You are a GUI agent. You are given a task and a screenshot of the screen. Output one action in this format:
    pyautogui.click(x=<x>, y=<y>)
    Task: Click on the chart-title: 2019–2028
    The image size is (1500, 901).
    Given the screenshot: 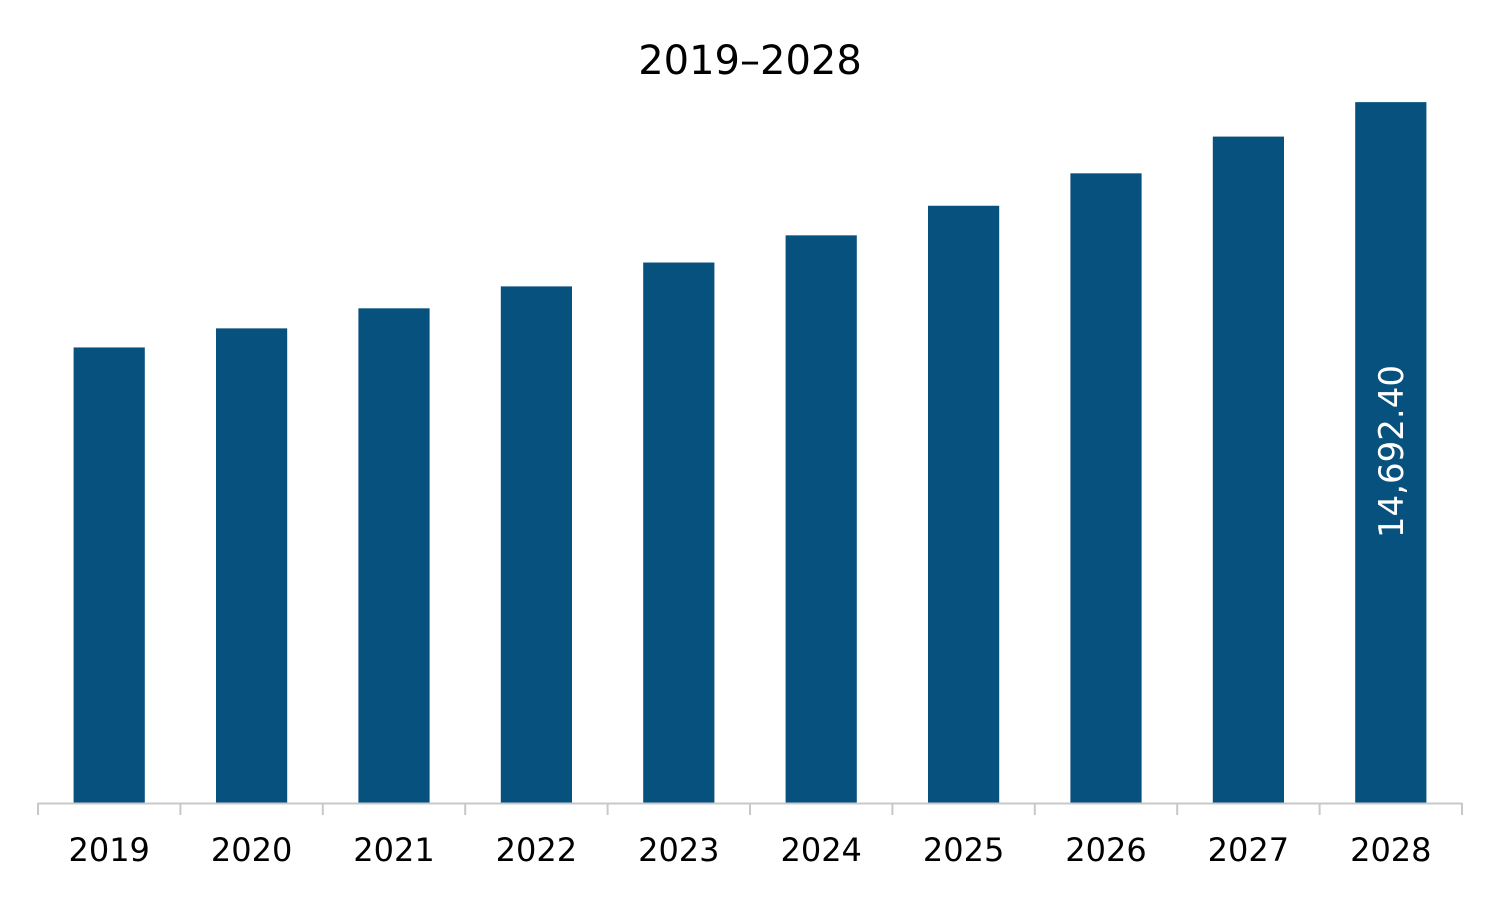 What is the action you would take?
    pyautogui.click(x=750, y=61)
    